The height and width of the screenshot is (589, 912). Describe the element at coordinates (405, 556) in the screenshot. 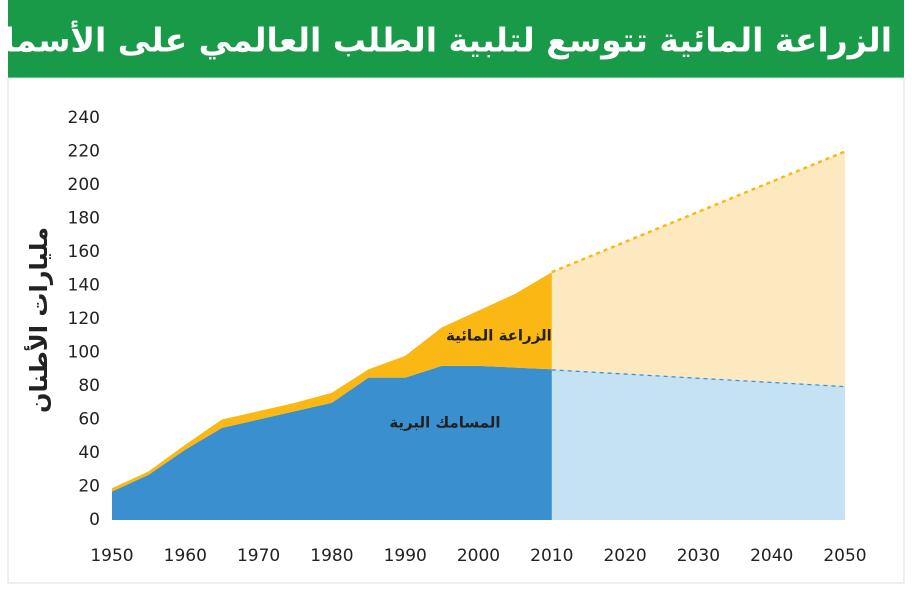

I see `x-tick-label: 1990` at that location.